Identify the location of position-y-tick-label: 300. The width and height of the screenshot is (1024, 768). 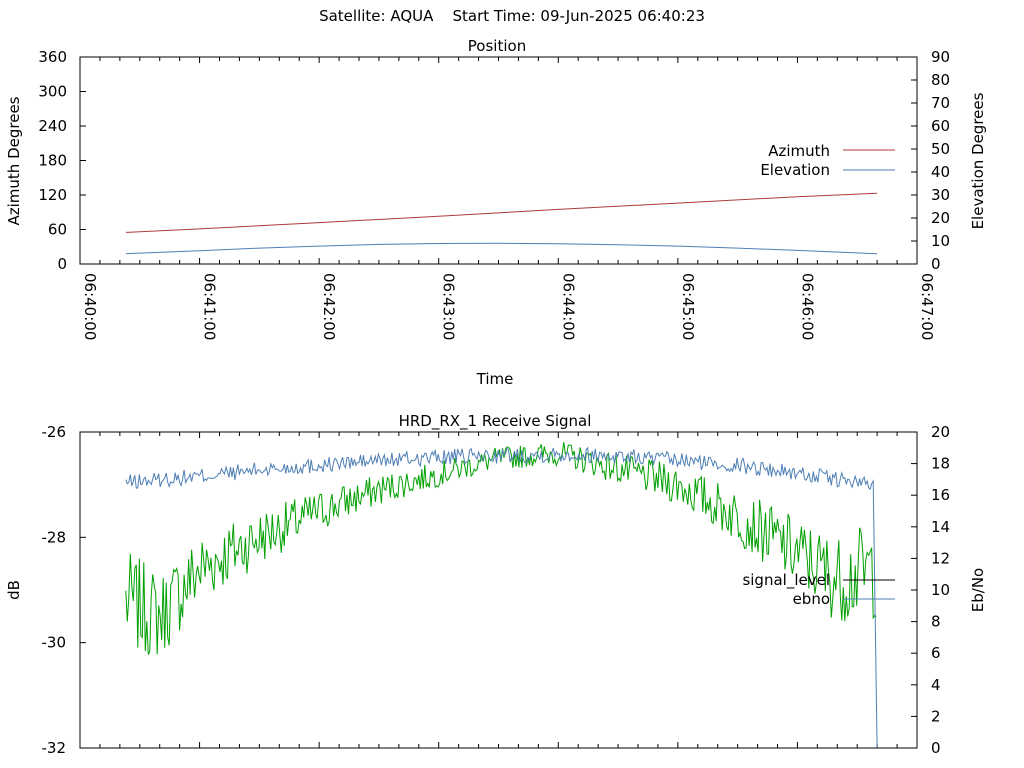
(52, 92).